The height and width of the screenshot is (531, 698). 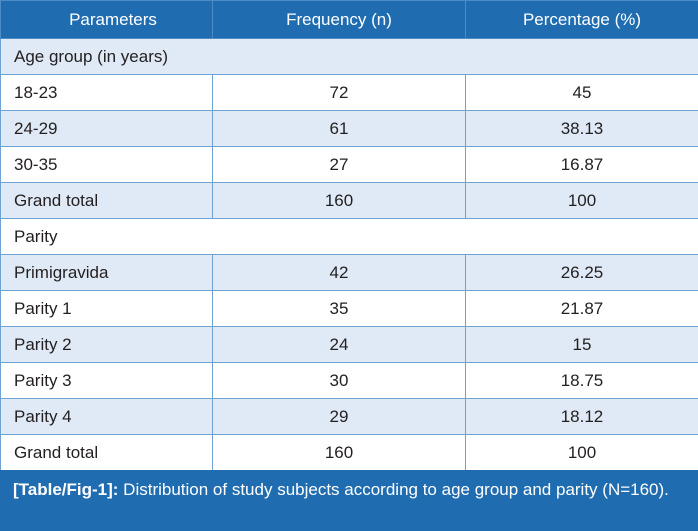 I want to click on table-row: 24-29 61 38.13, so click(x=349, y=128).